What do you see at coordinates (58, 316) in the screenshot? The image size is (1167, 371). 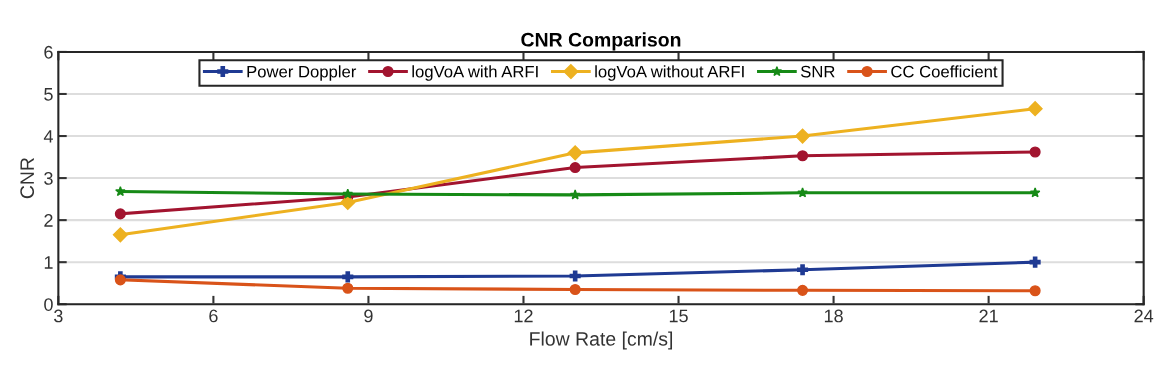 I see `x-tick-label: 3` at bounding box center [58, 316].